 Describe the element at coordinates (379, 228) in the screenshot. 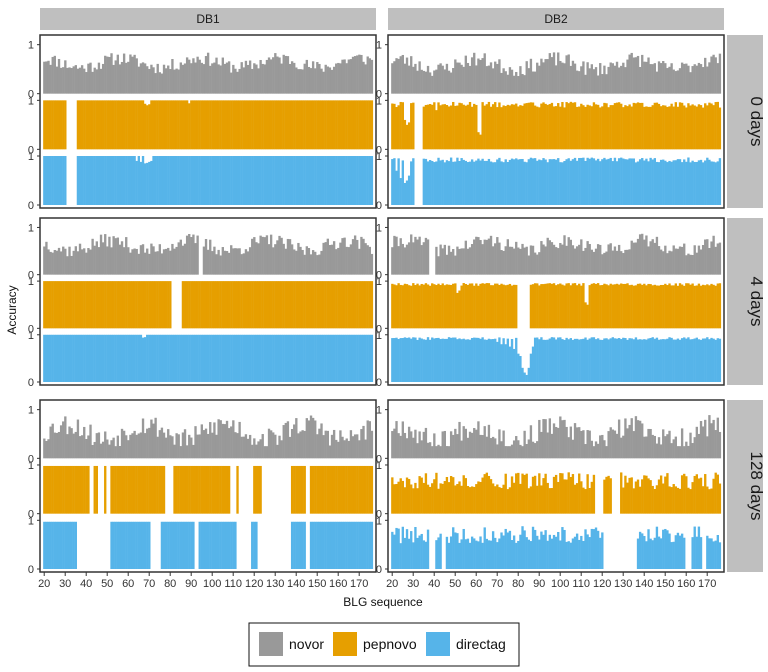

I see `y-tick-label: 1` at that location.